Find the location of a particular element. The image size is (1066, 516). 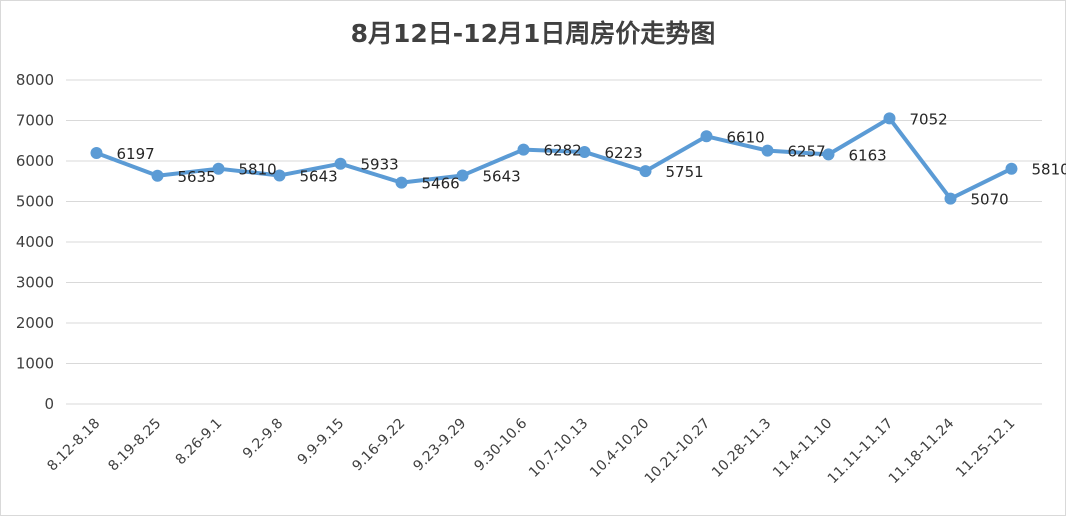

x-tick-label: 8.12-8.18 is located at coordinates (73, 445).